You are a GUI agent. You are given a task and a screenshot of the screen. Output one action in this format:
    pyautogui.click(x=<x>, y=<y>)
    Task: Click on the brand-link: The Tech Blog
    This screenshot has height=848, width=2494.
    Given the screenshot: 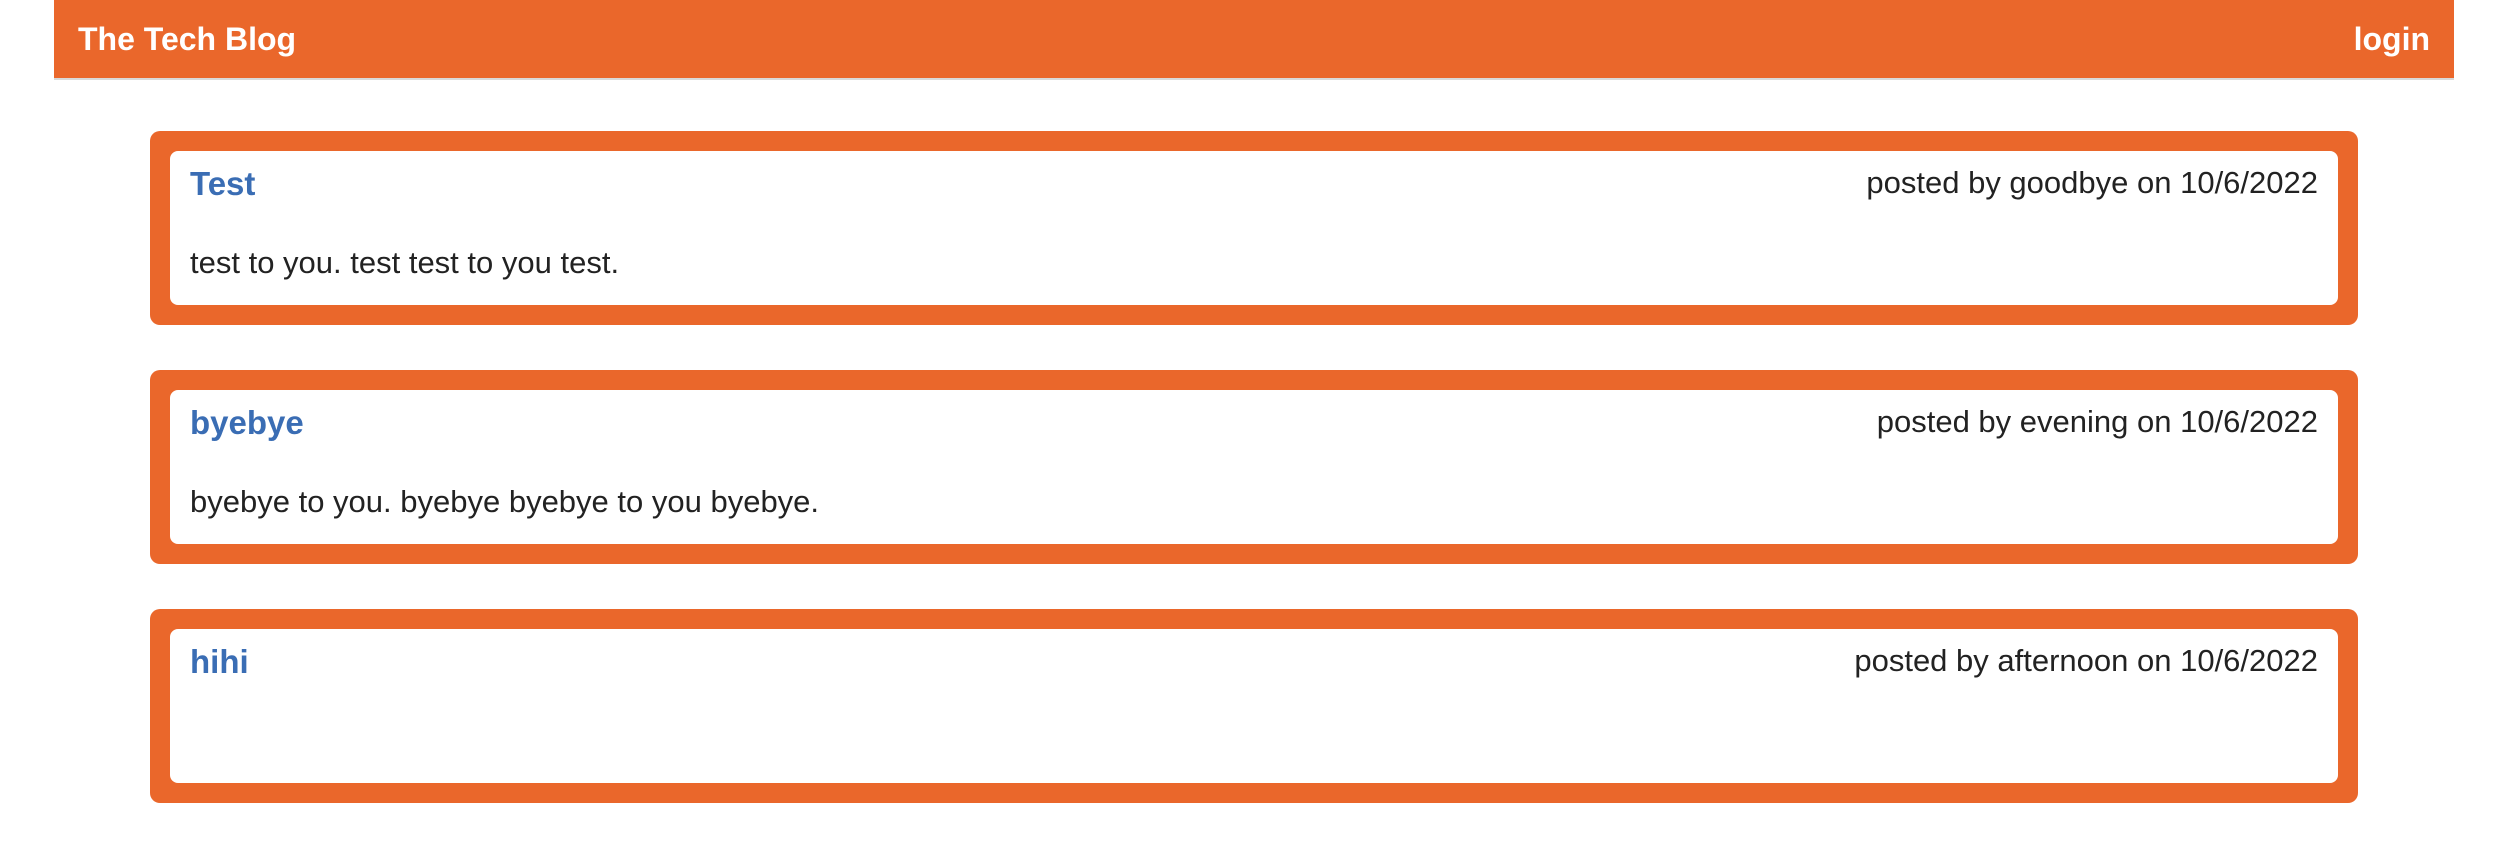 What is the action you would take?
    pyautogui.click(x=187, y=38)
    